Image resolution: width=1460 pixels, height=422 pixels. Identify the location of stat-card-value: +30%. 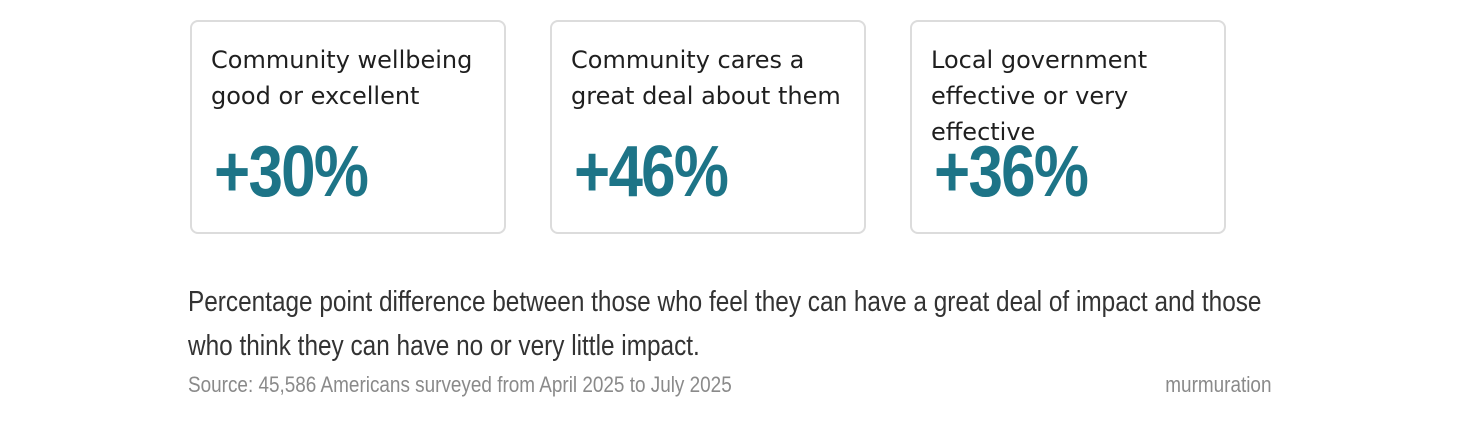
(291, 172).